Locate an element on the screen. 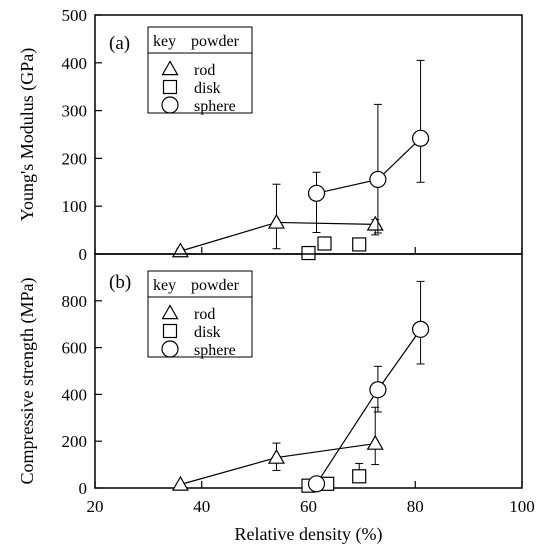 Image resolution: width=545 pixels, height=550 pixels. x-tick-label: 20 is located at coordinates (95, 506).